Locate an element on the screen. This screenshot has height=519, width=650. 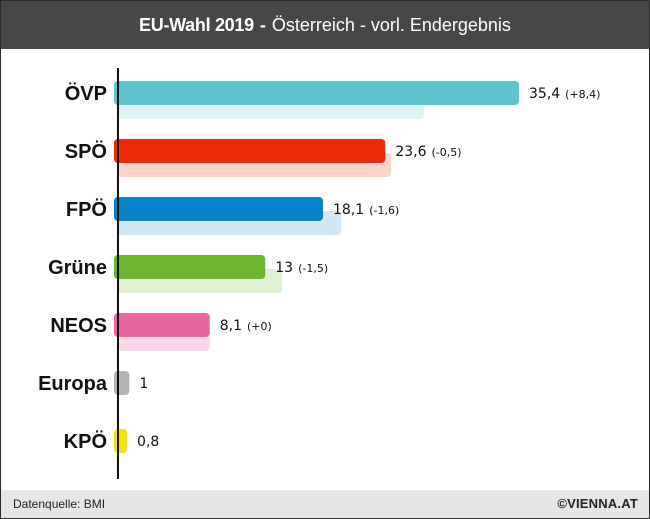
bar-2019-grne is located at coordinates (190, 267).